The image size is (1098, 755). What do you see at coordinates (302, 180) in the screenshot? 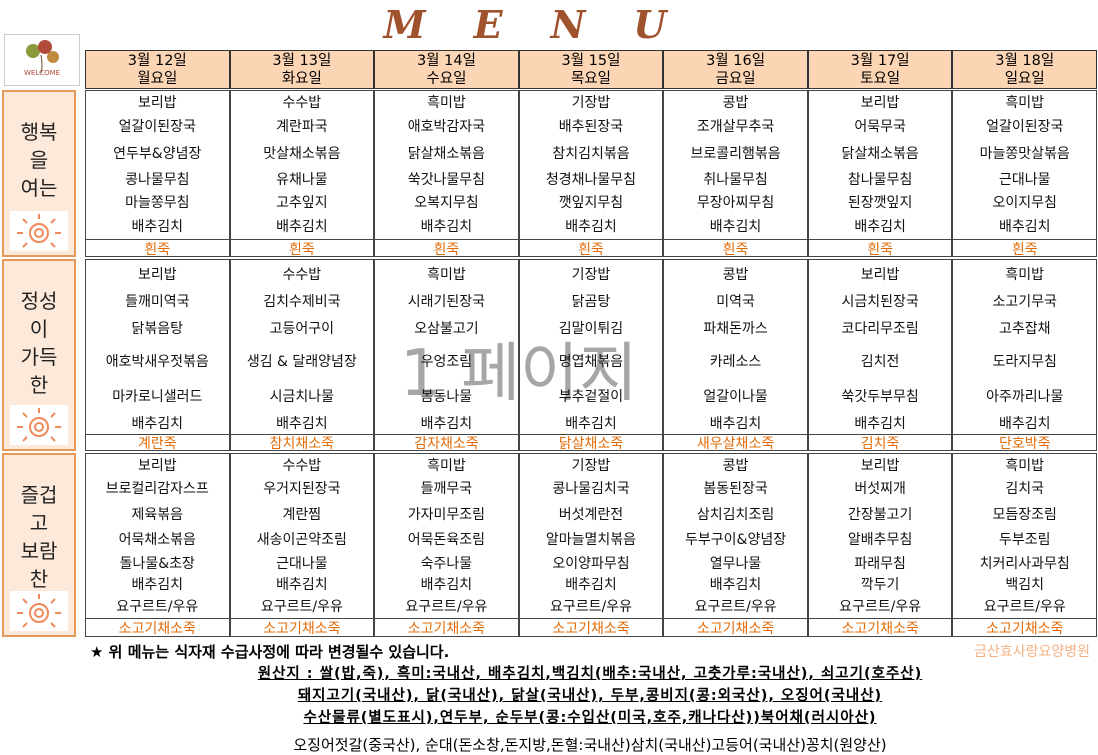
I see `menu-item: 유채나물` at bounding box center [302, 180].